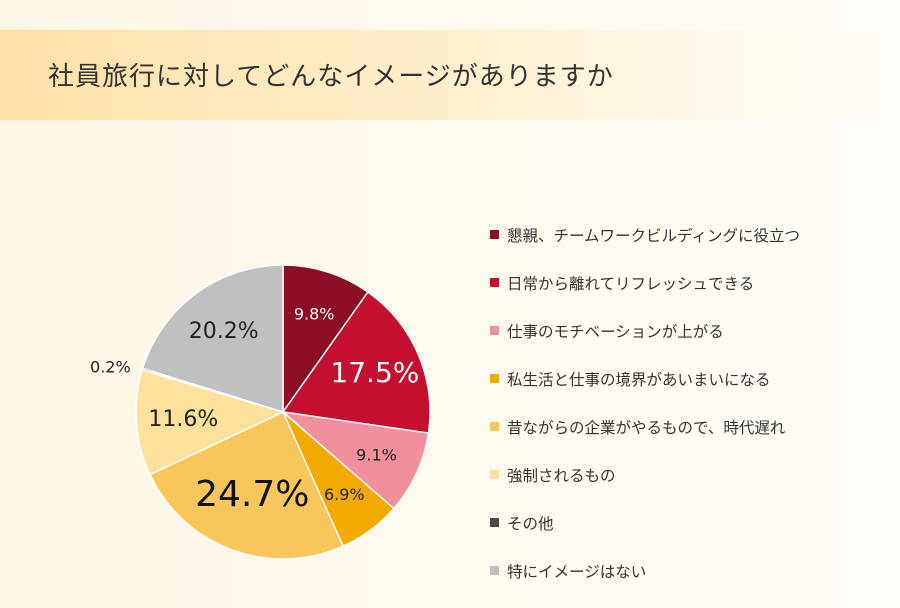 The width and height of the screenshot is (900, 608). What do you see at coordinates (183, 419) in the screenshot?
I see `slice-value-label-6: 11.6%` at bounding box center [183, 419].